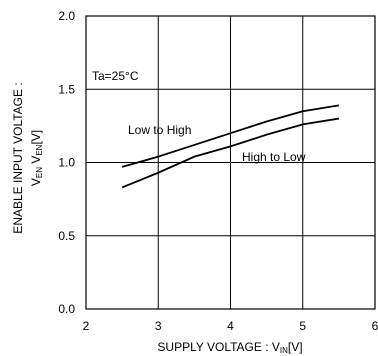 This screenshot has width=378, height=356. Describe the element at coordinates (86, 326) in the screenshot. I see `x-tick-label: 2` at that location.